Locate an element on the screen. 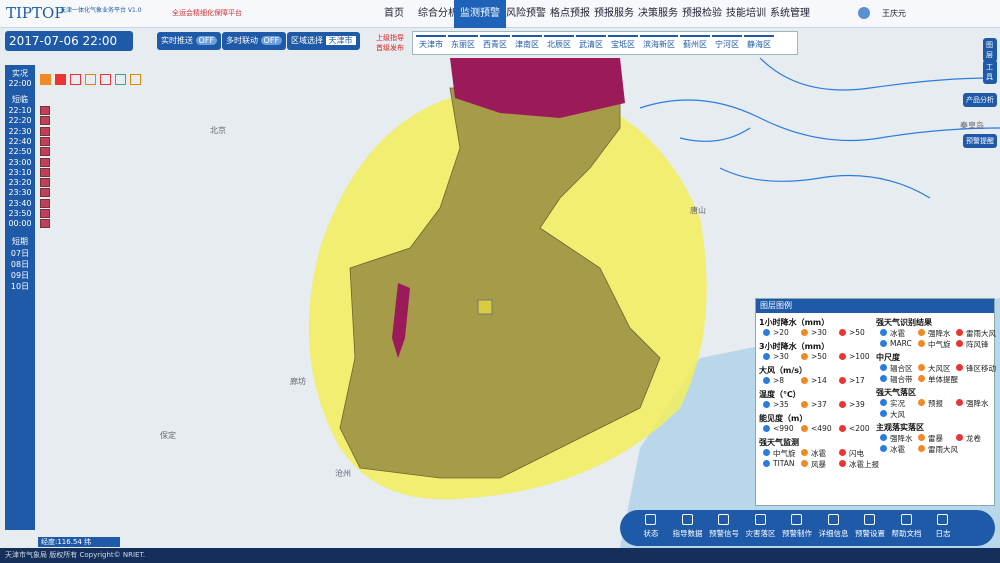  tool-label: 预警制作 is located at coordinates (797, 533).